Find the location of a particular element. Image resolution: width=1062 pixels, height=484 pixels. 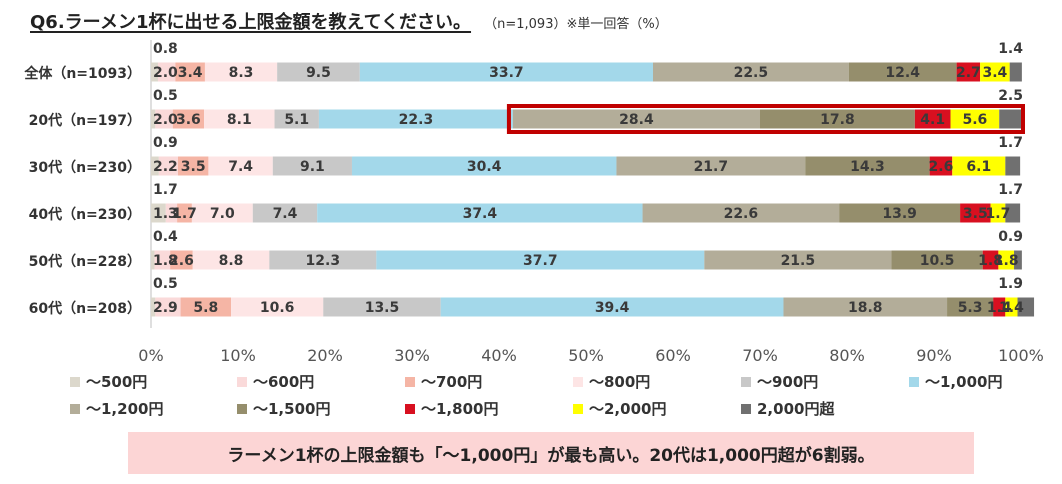

data-label: 4.1 is located at coordinates (932, 120).